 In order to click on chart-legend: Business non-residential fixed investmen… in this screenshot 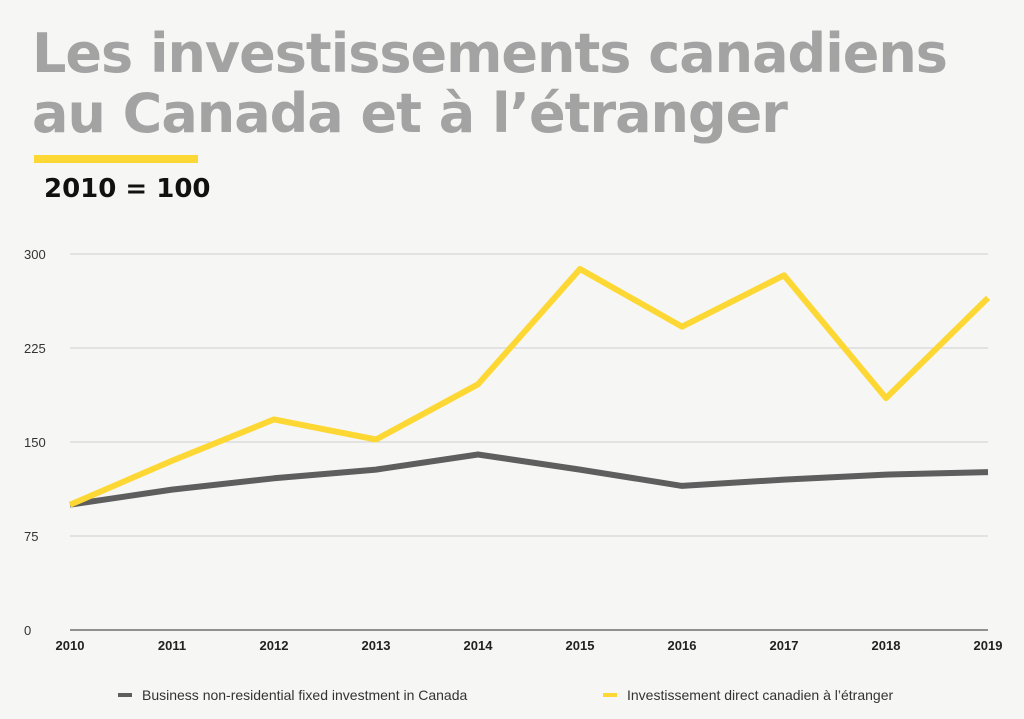, I will do `click(512, 697)`.